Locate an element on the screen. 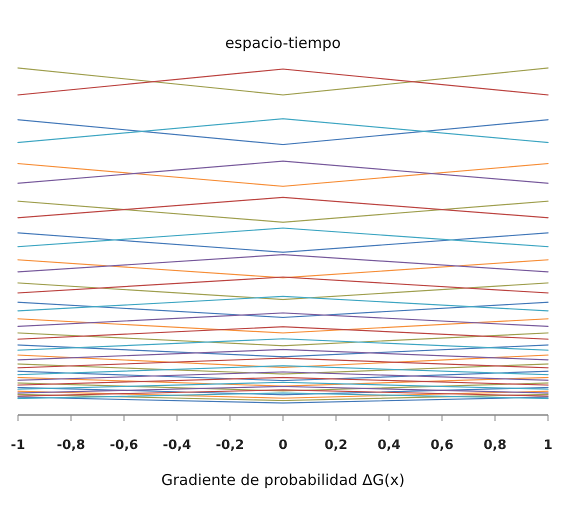  x-tick-label: 0,8 is located at coordinates (495, 445).